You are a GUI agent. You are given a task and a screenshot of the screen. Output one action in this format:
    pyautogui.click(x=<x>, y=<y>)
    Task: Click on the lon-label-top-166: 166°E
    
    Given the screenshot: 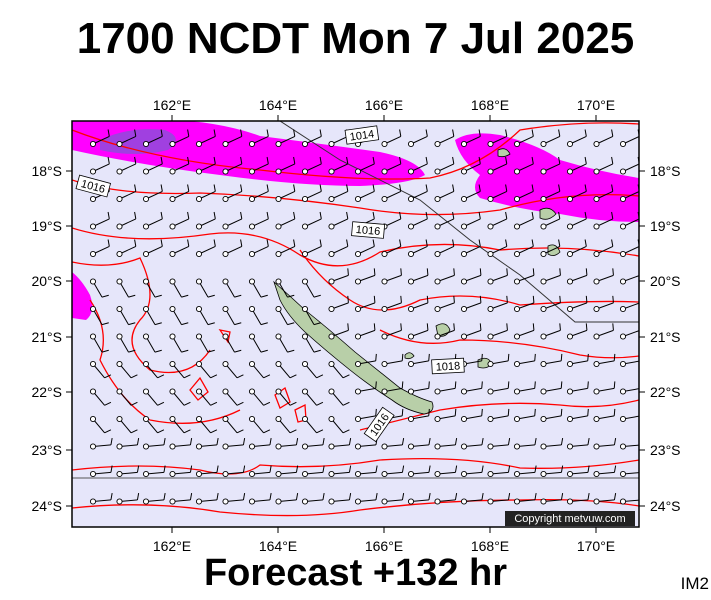 What is the action you would take?
    pyautogui.click(x=384, y=105)
    